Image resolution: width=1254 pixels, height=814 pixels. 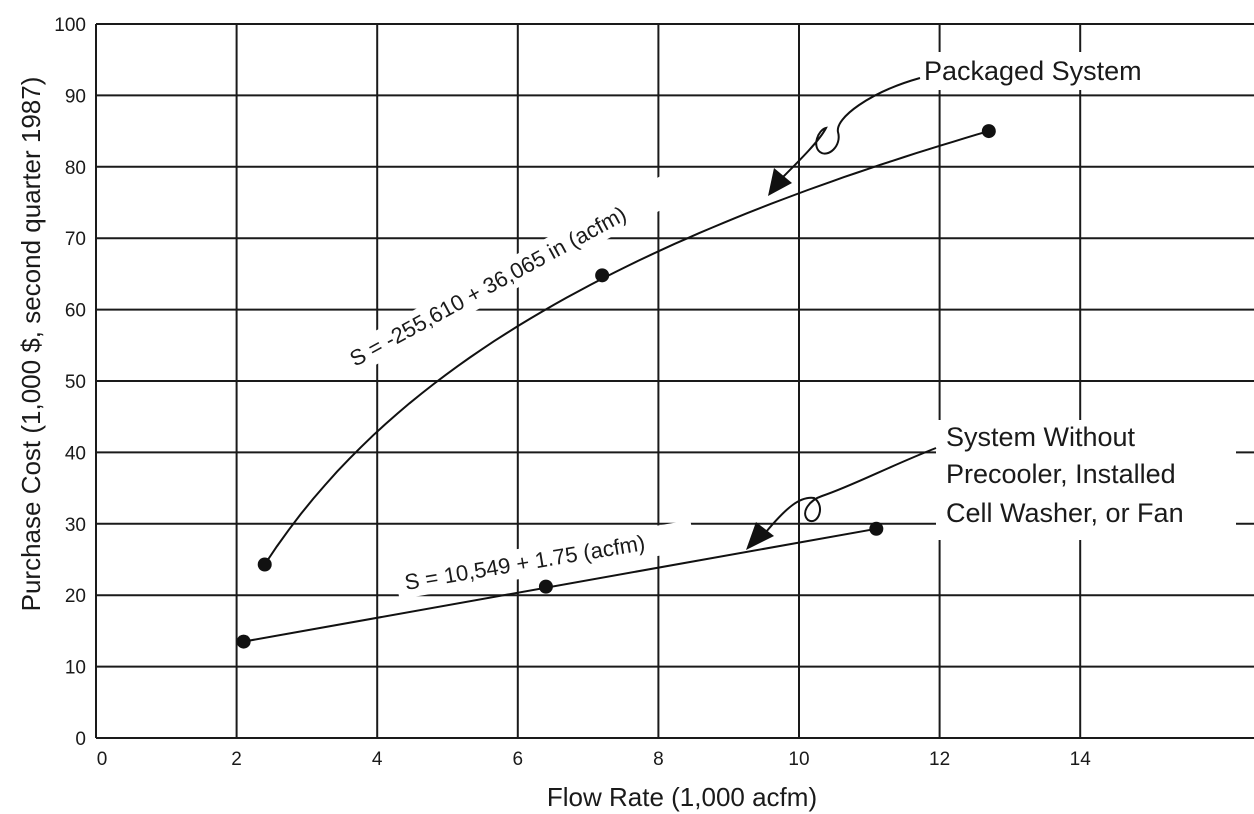 I want to click on x-tick-label: 4, so click(x=377, y=759).